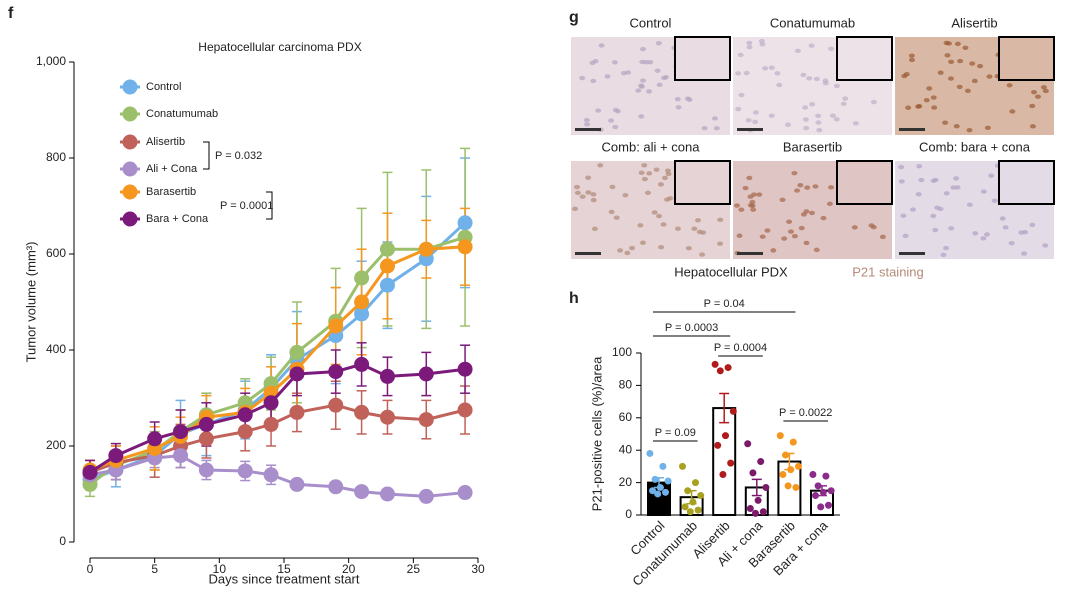 Image resolution: width=1080 pixels, height=610 pixels. Describe the element at coordinates (812, 146) in the screenshot. I see `image-label: Barasertib` at that location.